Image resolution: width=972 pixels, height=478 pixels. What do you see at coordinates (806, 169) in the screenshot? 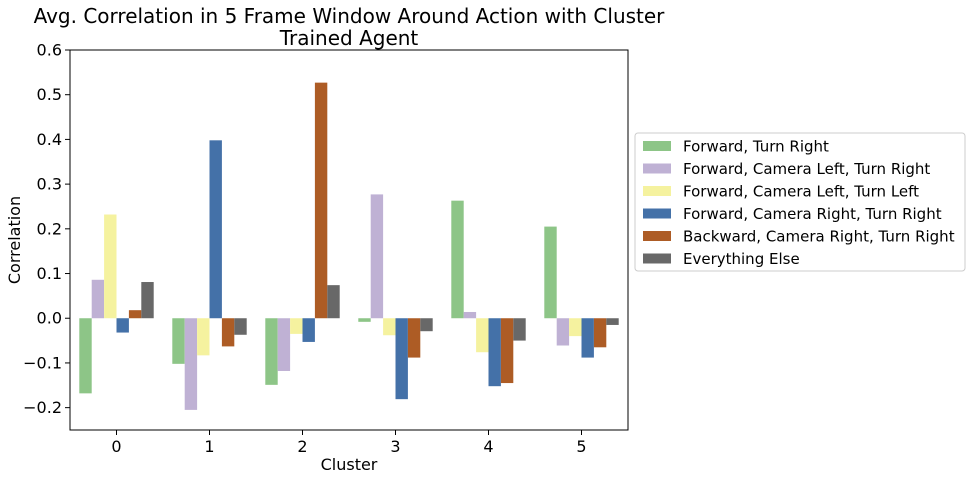
I see `legend-label: Forward, Camera Left, Turn Right` at bounding box center [806, 169].